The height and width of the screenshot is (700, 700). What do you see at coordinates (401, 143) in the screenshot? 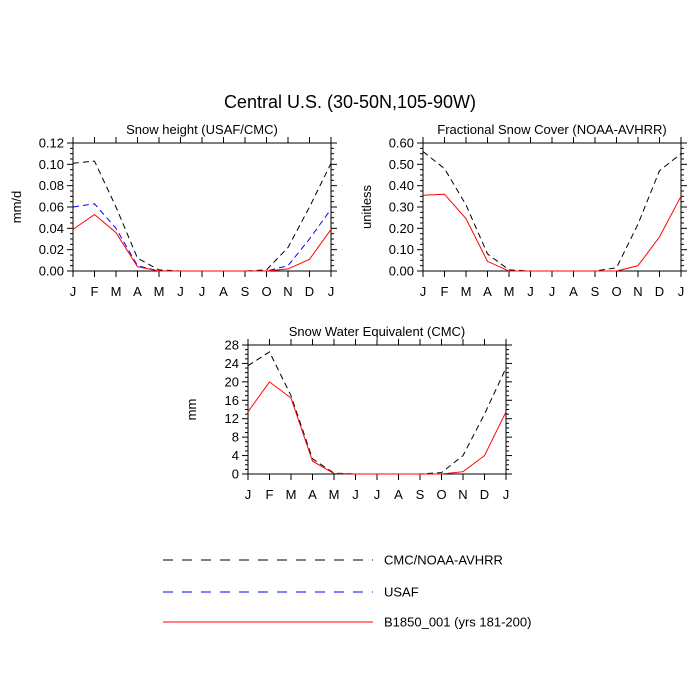
I see `fractional-snow-cover-y-tick-label: 0.60` at bounding box center [401, 143].